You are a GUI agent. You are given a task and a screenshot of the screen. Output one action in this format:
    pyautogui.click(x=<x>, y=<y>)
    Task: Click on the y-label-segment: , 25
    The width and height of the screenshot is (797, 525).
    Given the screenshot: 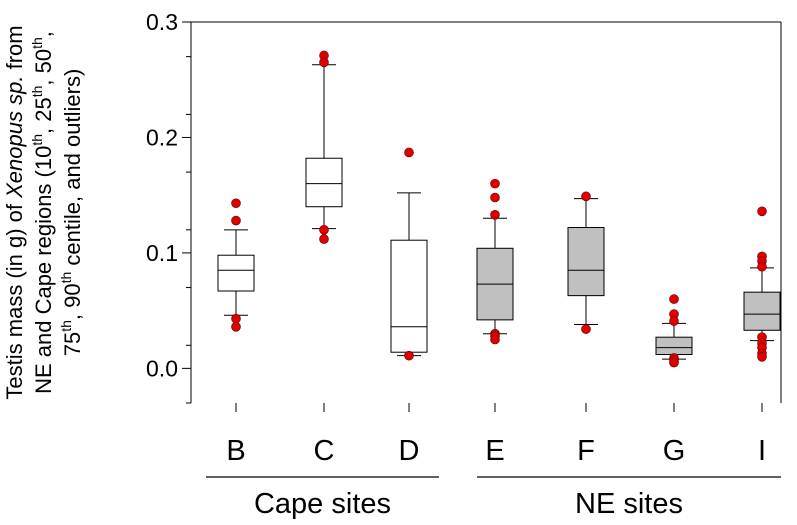 What is the action you would take?
    pyautogui.click(x=43, y=115)
    